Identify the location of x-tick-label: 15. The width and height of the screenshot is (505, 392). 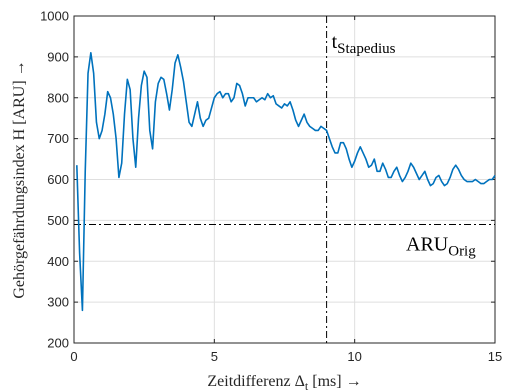
(495, 356).